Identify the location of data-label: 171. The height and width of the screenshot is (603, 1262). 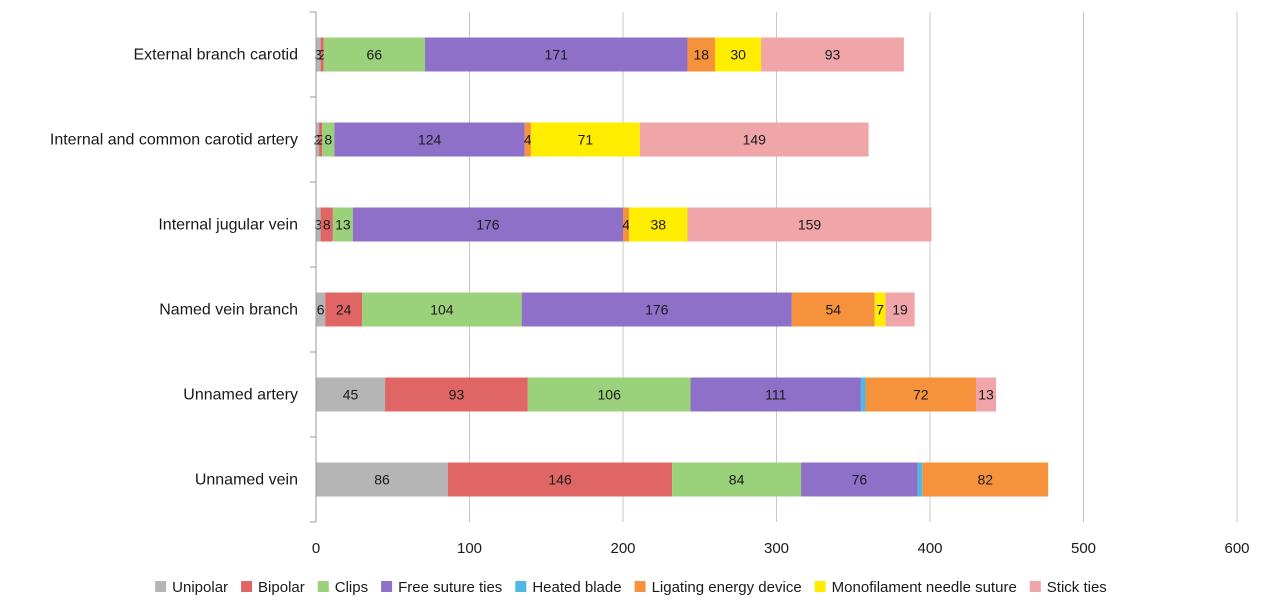
(557, 55).